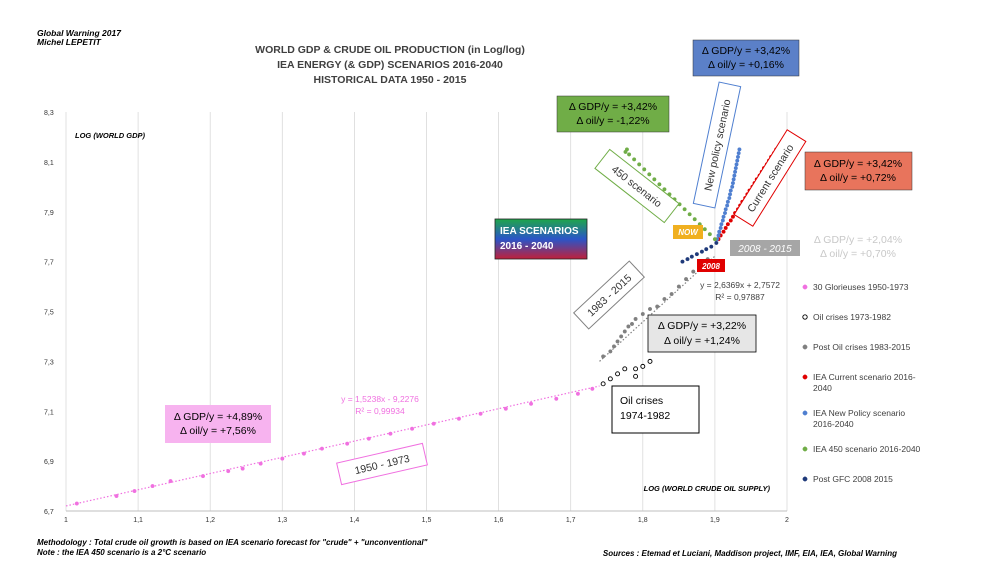  I want to click on box-1950-oil: Δ oil/y = +7,56%, so click(218, 431).